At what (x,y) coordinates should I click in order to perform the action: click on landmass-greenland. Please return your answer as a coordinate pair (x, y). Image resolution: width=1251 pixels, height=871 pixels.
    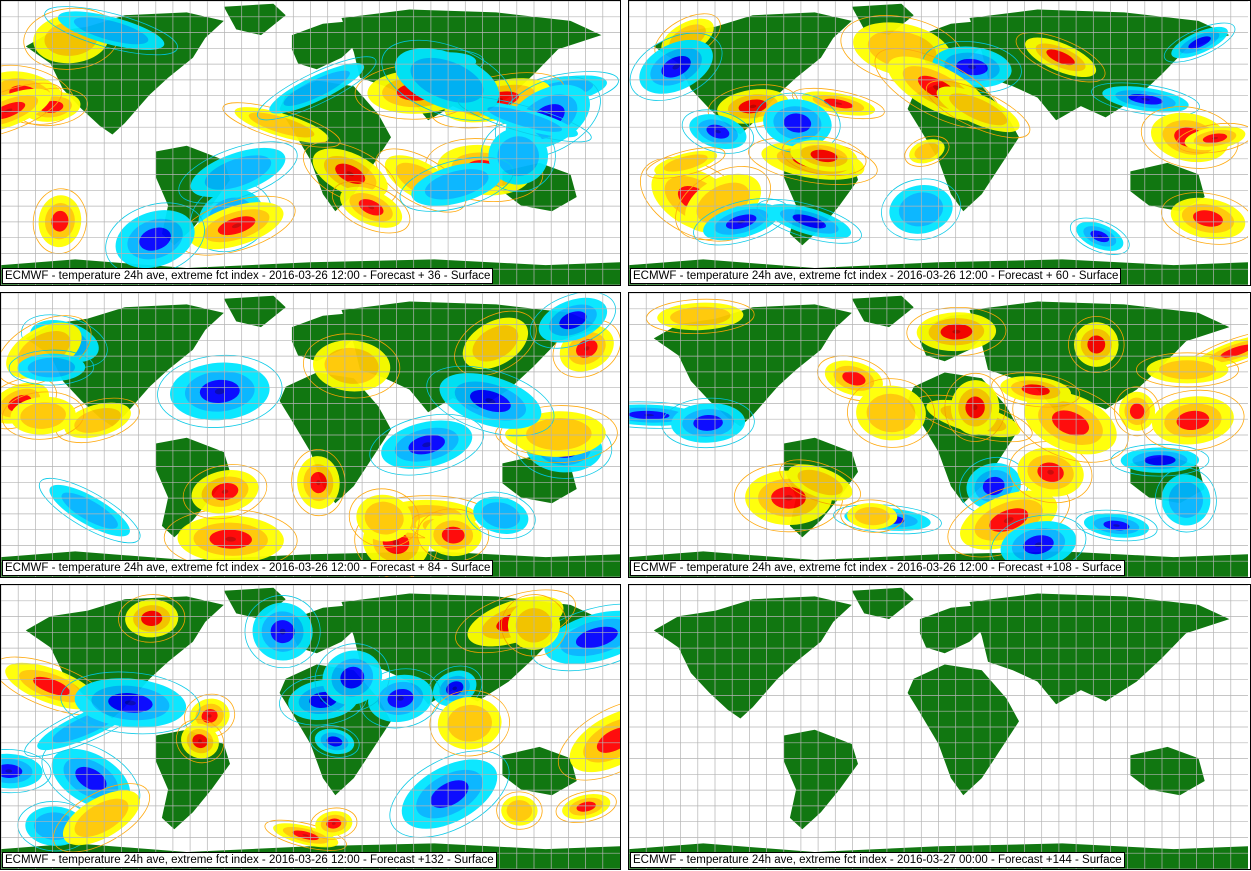
    Looking at the image, I should click on (882, 603).